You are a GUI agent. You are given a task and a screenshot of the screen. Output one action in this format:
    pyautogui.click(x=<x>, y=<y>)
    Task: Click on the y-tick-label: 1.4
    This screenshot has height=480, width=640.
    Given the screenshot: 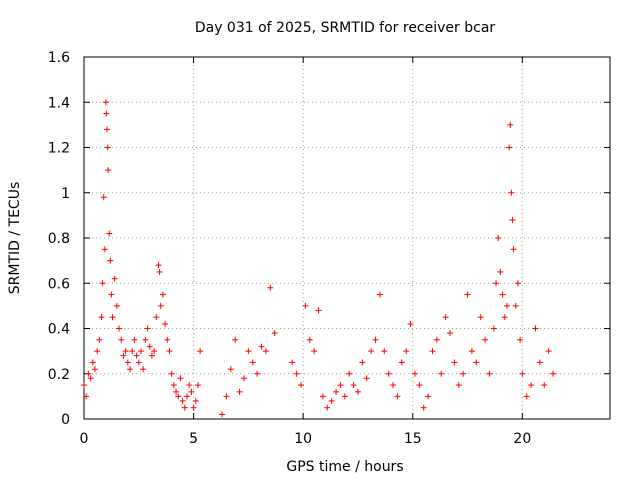 What is the action you would take?
    pyautogui.click(x=59, y=103)
    